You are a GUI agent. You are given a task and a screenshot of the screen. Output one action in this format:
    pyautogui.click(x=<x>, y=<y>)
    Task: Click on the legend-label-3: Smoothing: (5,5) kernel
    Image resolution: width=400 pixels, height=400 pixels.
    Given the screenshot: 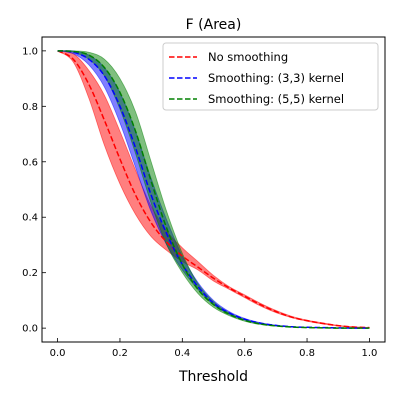 What is the action you would take?
    pyautogui.click(x=276, y=99)
    